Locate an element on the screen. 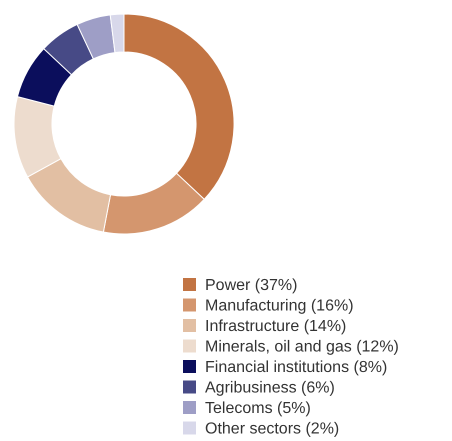  legend-label: Power (37%) is located at coordinates (251, 285).